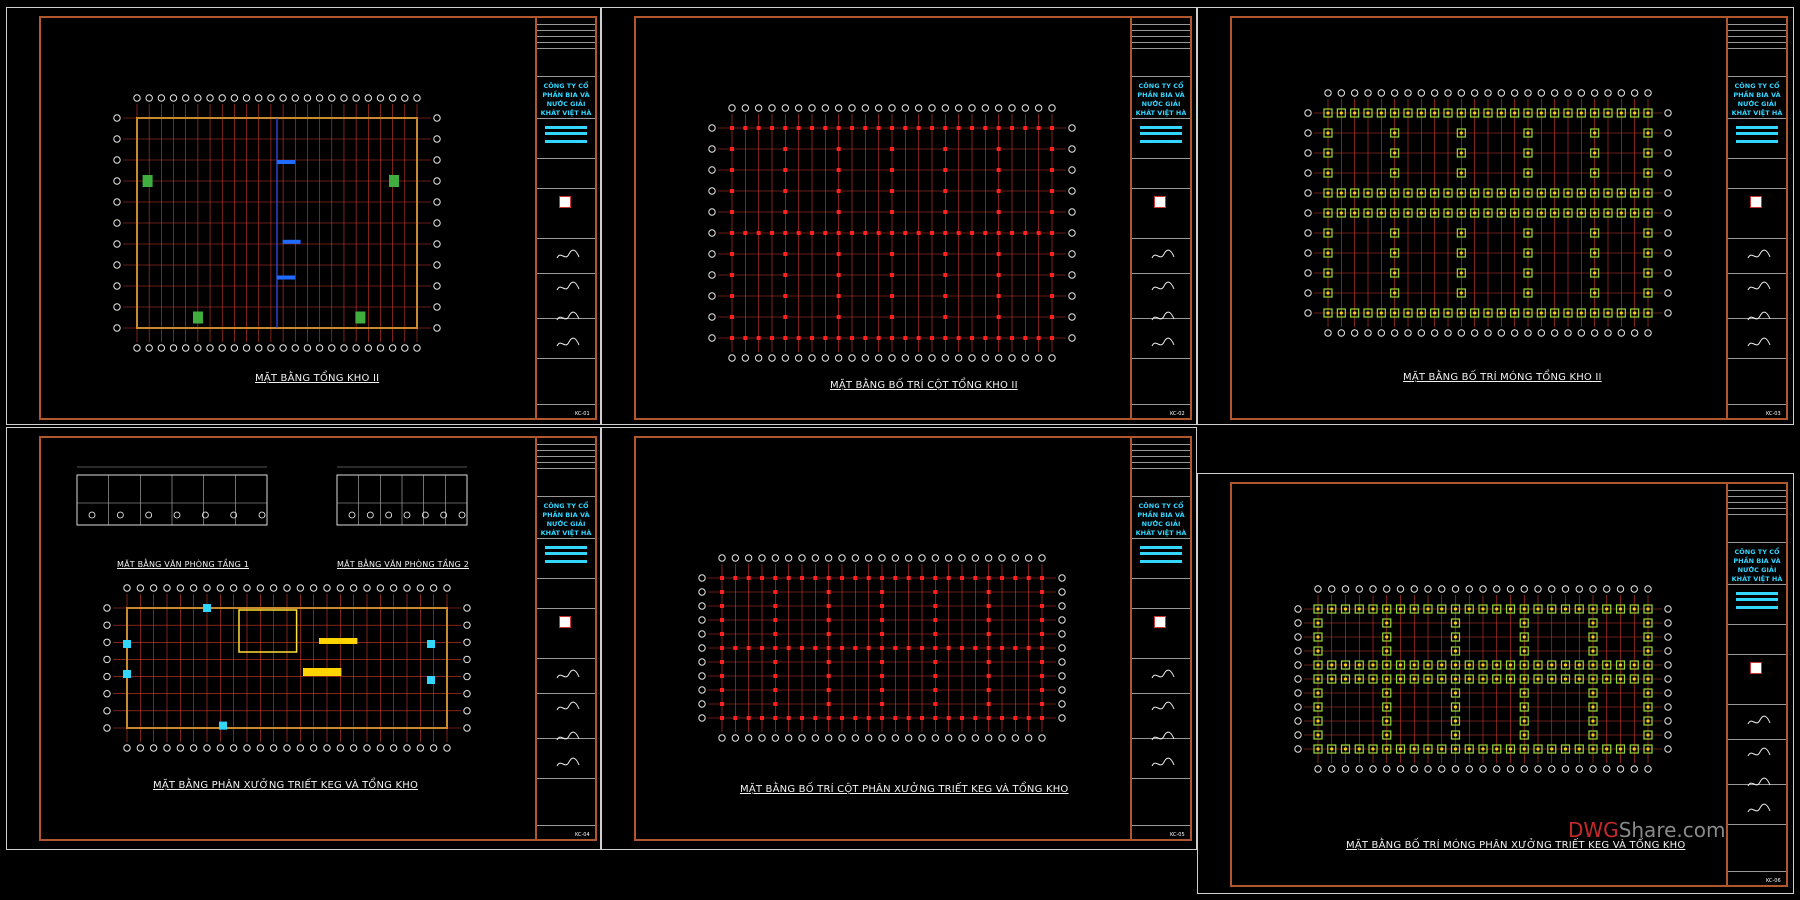 This screenshot has width=1800, height=900. What do you see at coordinates (286, 277) in the screenshot?
I see `equipment` at bounding box center [286, 277].